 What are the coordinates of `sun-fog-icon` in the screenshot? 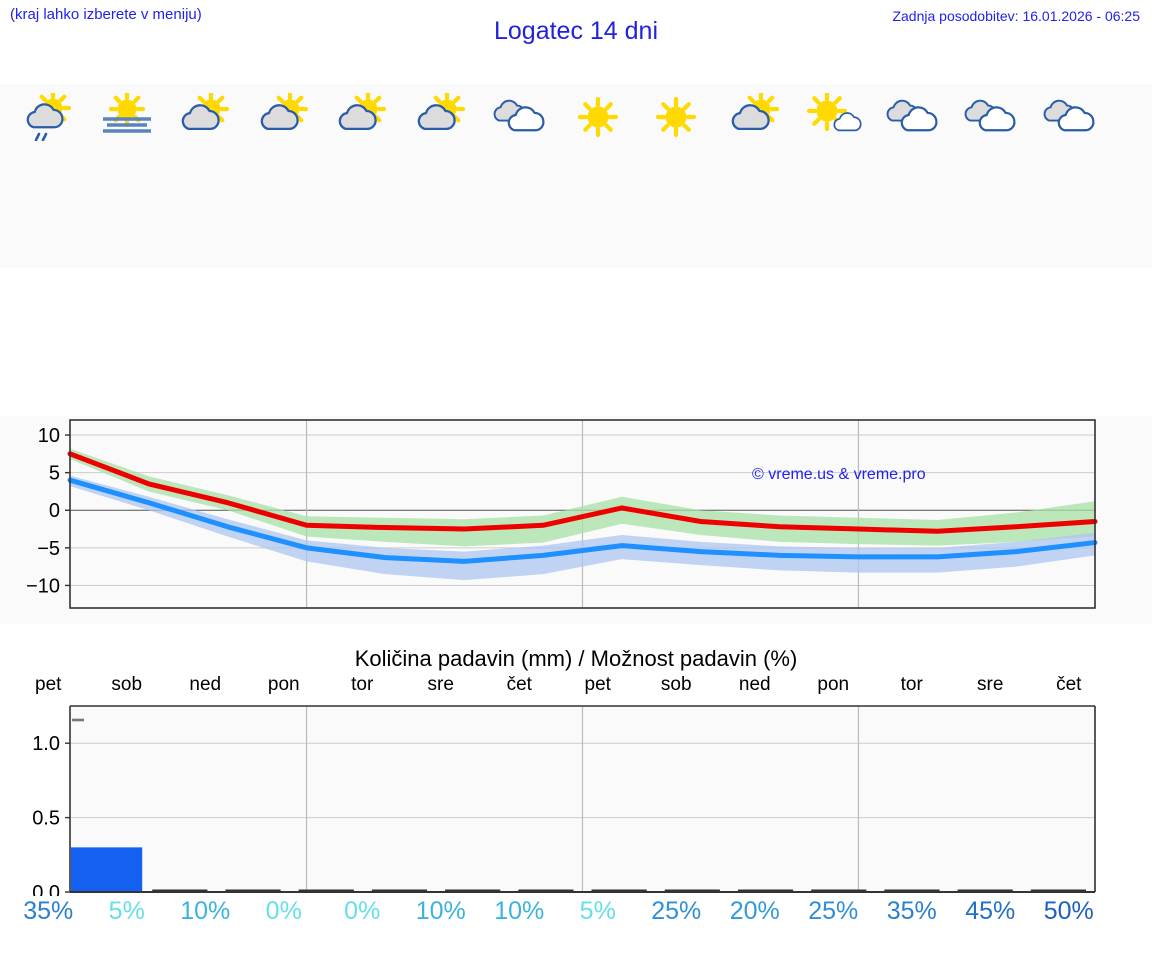 It's located at (127, 117).